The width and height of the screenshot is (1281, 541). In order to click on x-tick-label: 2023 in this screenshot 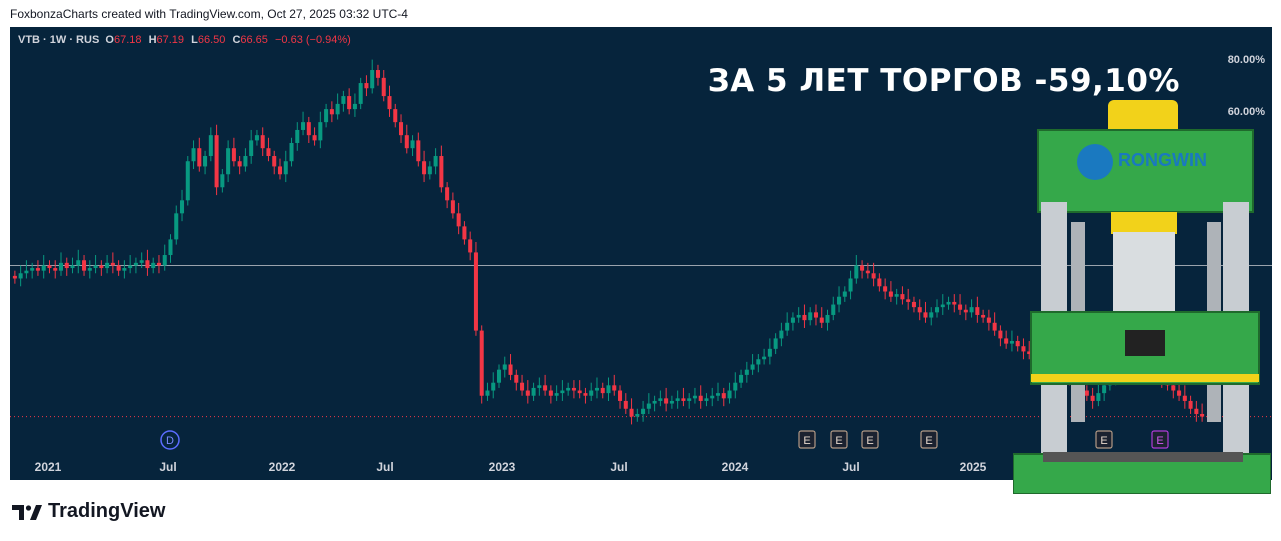, I will do `click(502, 467)`.